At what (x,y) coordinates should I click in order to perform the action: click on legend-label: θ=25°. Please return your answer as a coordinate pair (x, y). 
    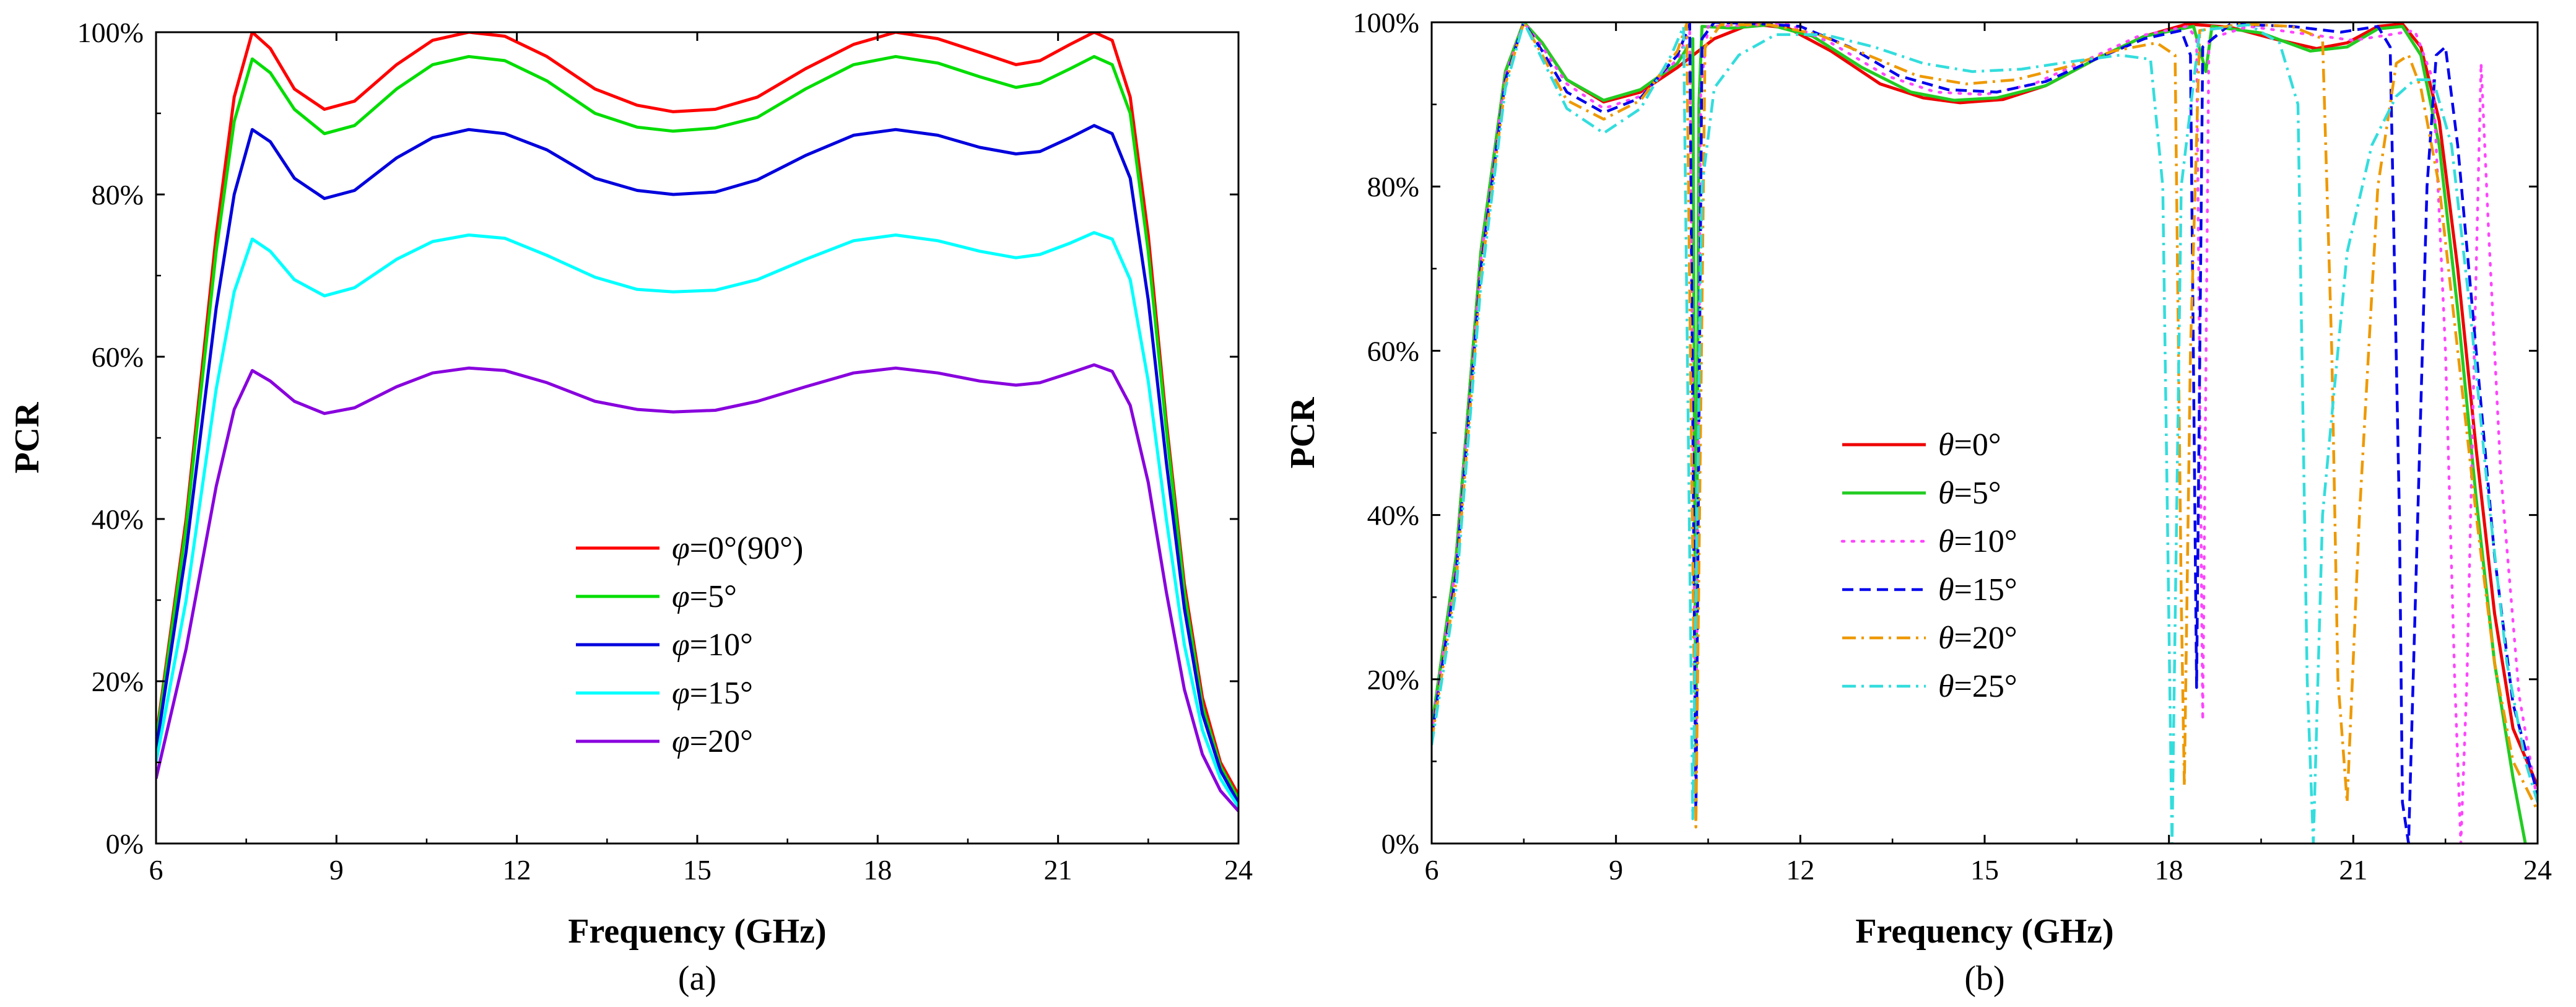
    Looking at the image, I should click on (1977, 686).